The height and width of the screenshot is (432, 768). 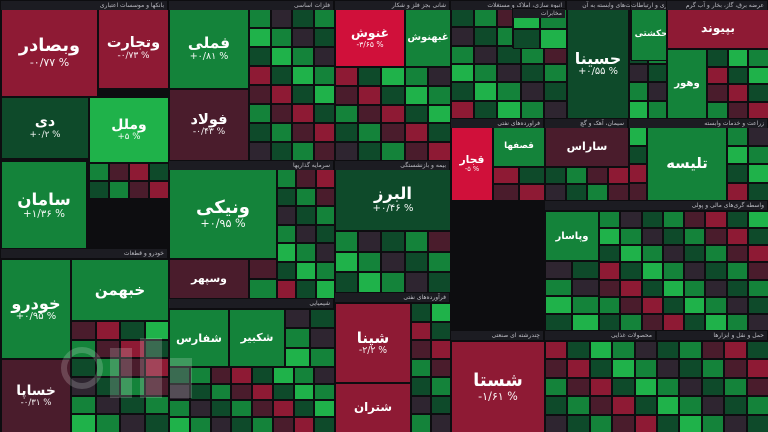 What do you see at coordinates (572, 236) in the screenshot?
I see `stock-tile: وپاسار` at bounding box center [572, 236].